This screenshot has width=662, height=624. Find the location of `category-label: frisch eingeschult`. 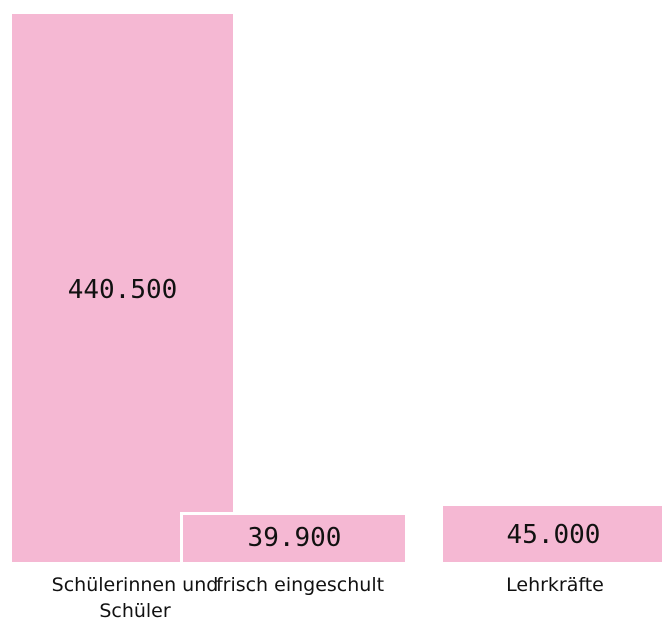

category-label: frisch eingeschult is located at coordinates (300, 585).